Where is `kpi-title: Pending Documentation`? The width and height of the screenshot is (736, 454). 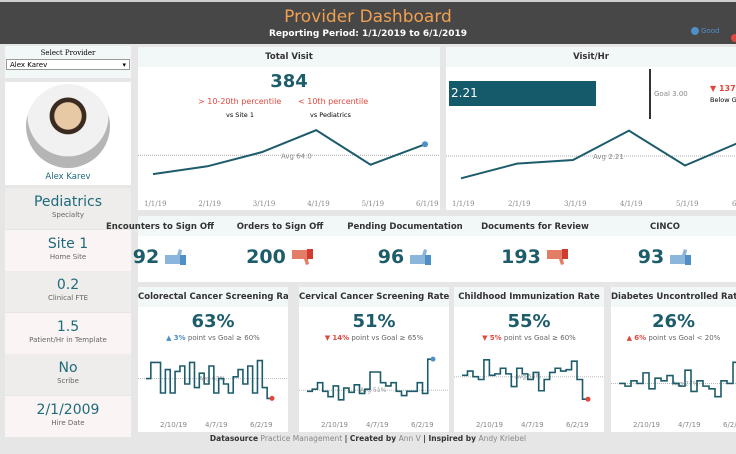
kpi-title: Pending Documentation is located at coordinates (405, 227).